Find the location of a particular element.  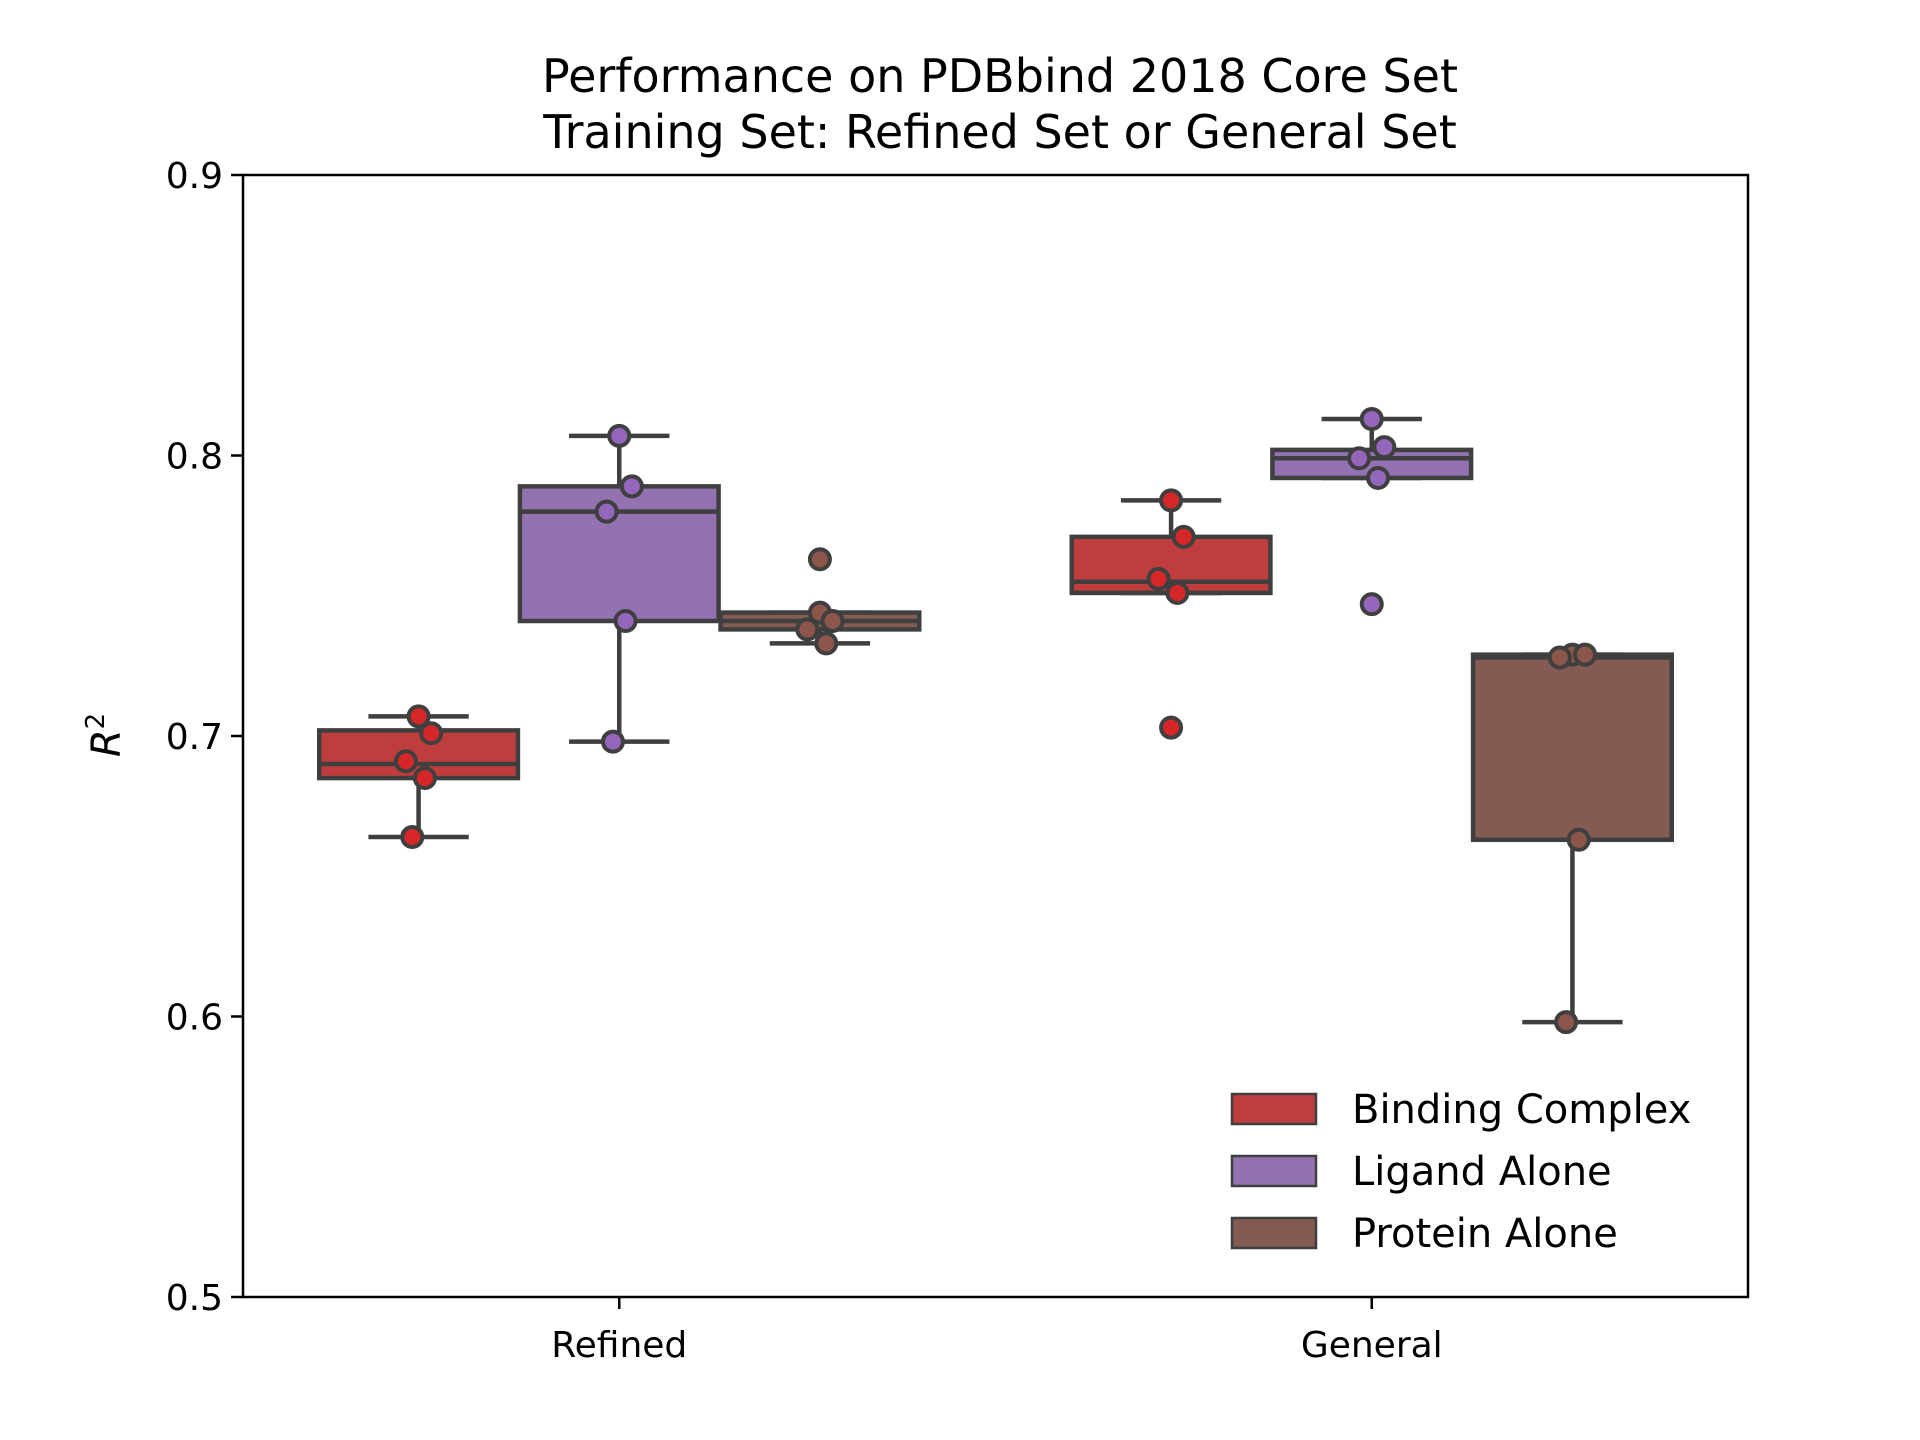

chart-subtitle: Training Set: Refined Set or General Set is located at coordinates (999, 132).